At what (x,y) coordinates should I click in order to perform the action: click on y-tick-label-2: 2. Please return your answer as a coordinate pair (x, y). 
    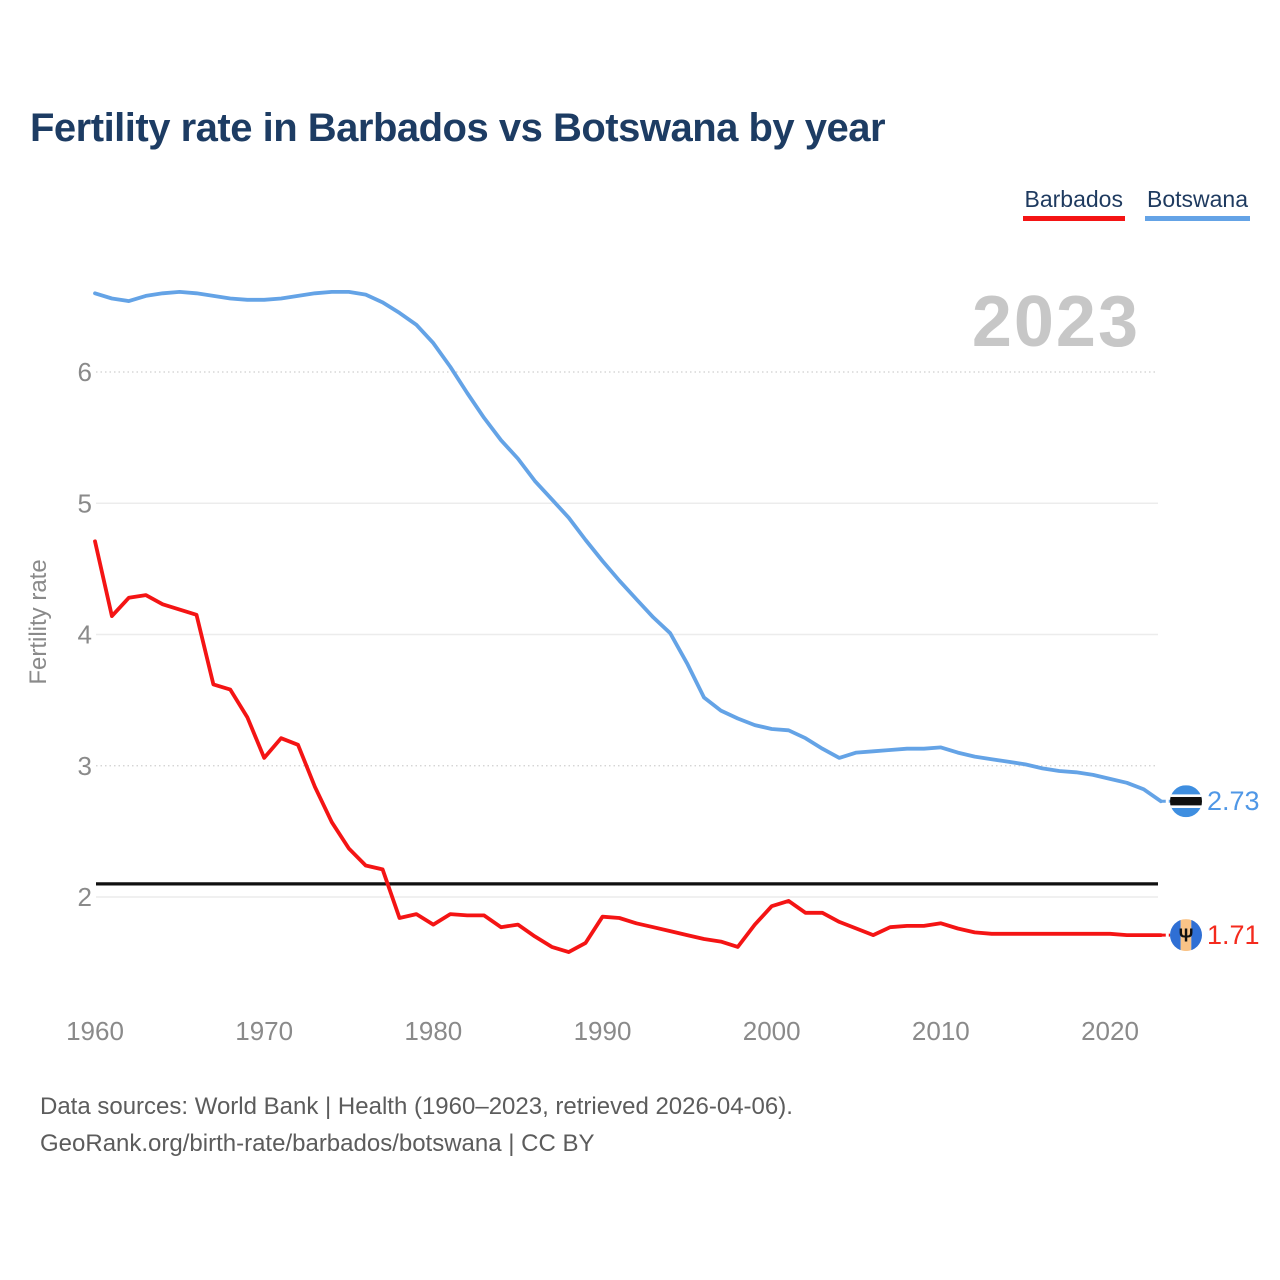
    Looking at the image, I should click on (85, 897).